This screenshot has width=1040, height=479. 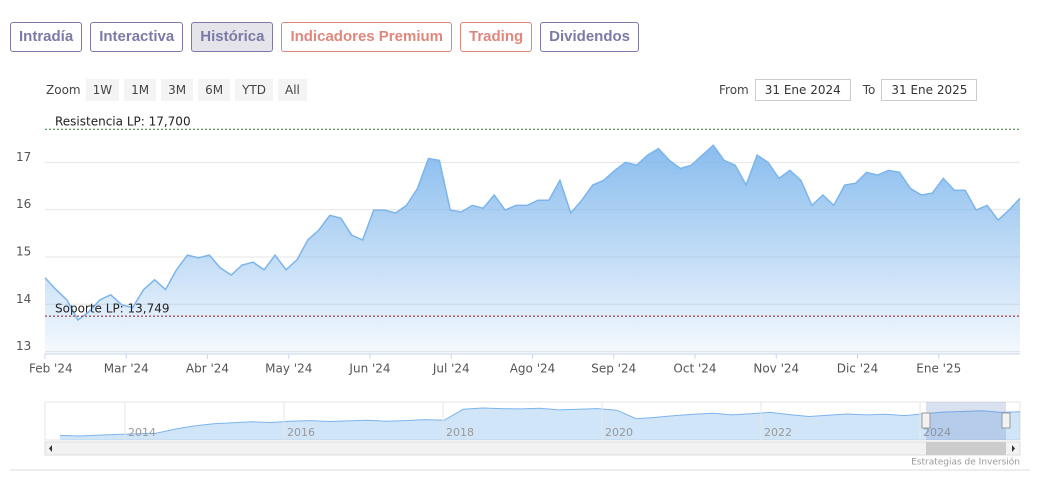 What do you see at coordinates (254, 90) in the screenshot?
I see `zoom-button: YTD` at bounding box center [254, 90].